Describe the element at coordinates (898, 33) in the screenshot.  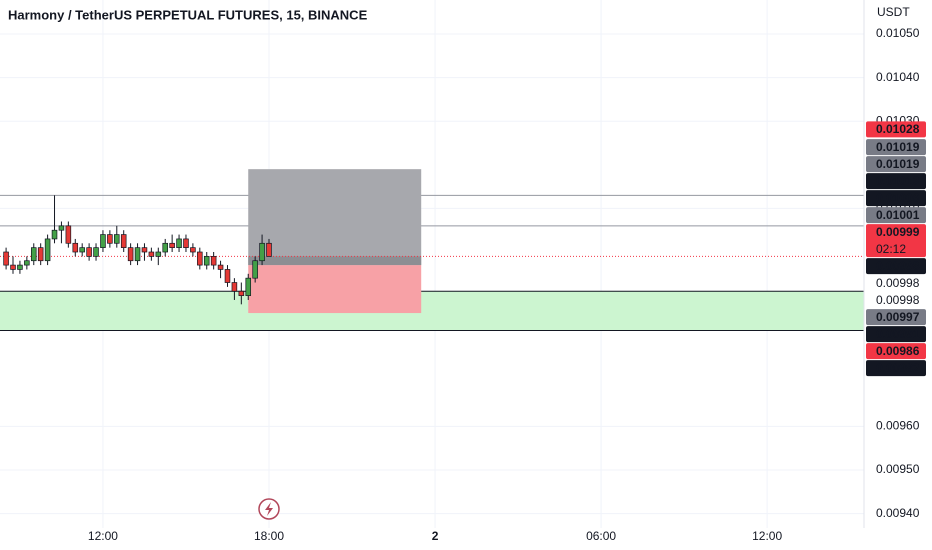
I see `y-tick-label: 0.01050` at that location.